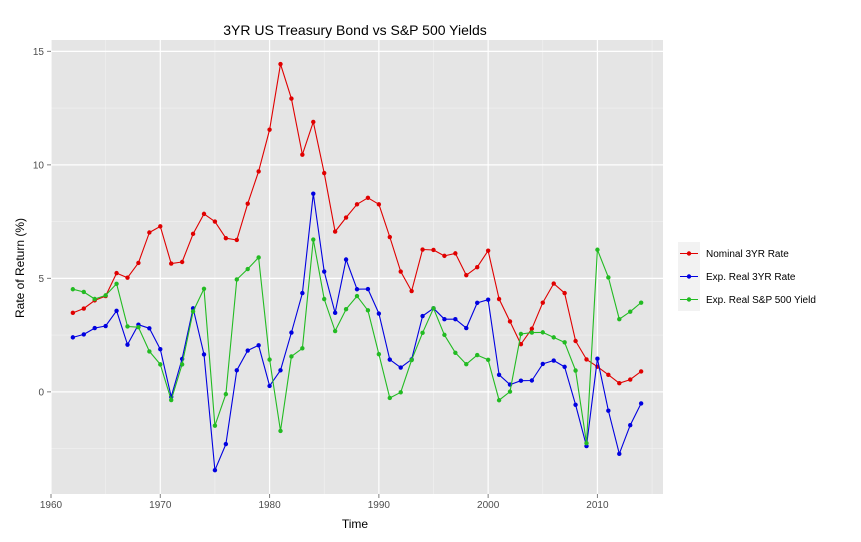 This screenshot has width=861, height=542. What do you see at coordinates (689, 253) in the screenshot?
I see `legend-key-point` at bounding box center [689, 253].